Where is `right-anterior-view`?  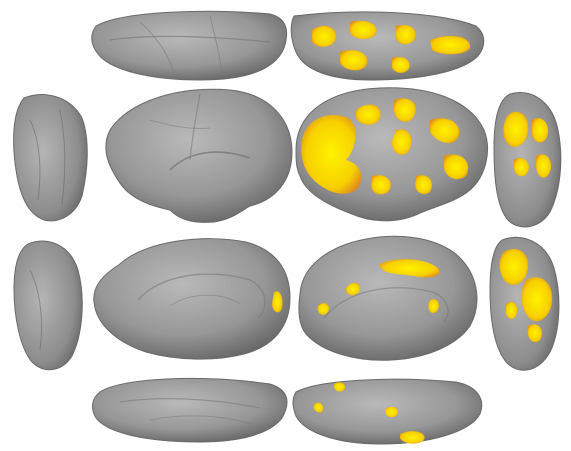
right-anterior-view is located at coordinates (527, 160).